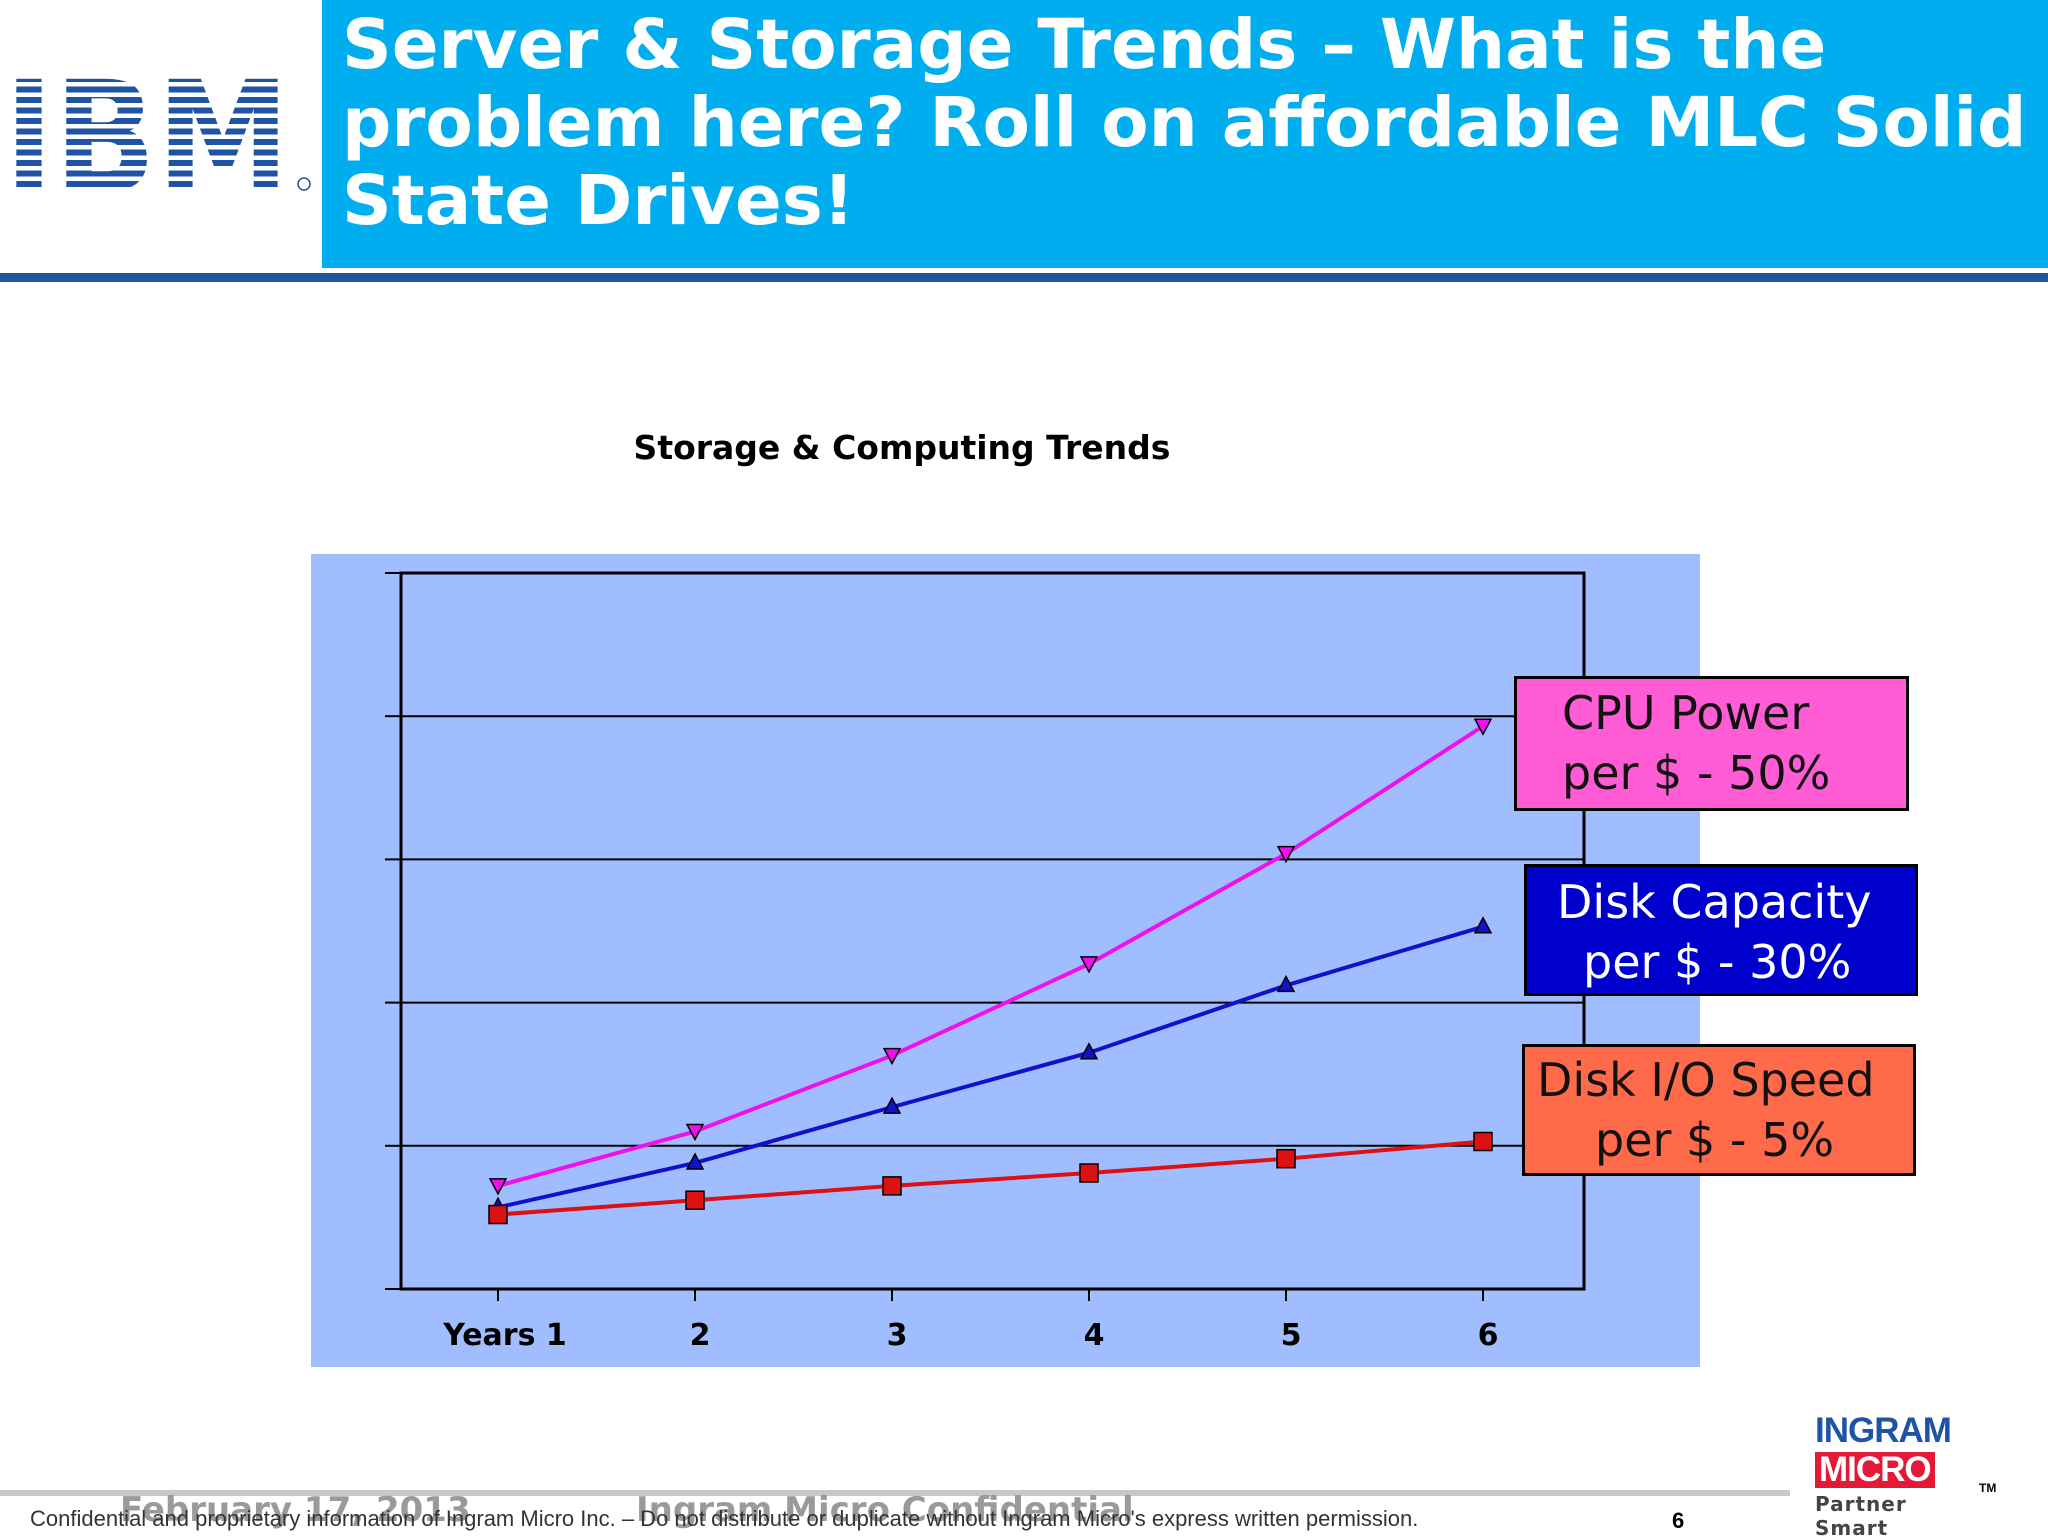  I want to click on footer-confidential: Ingram Micro Confidential, so click(885, 1510).